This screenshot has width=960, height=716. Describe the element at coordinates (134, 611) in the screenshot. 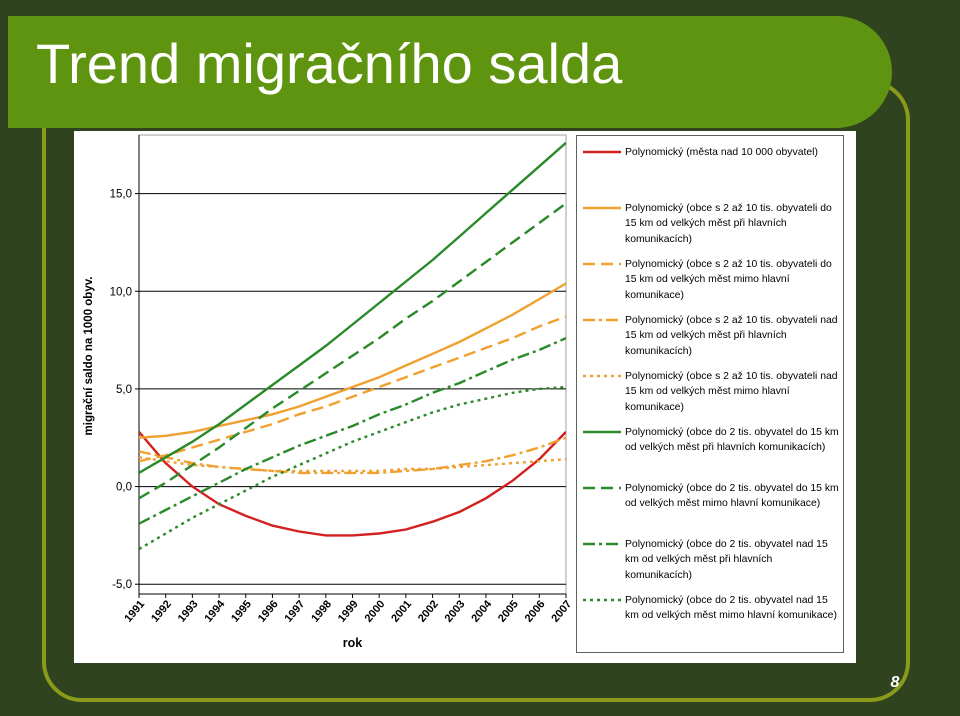

I see `x-tick-label-0: 1991` at that location.